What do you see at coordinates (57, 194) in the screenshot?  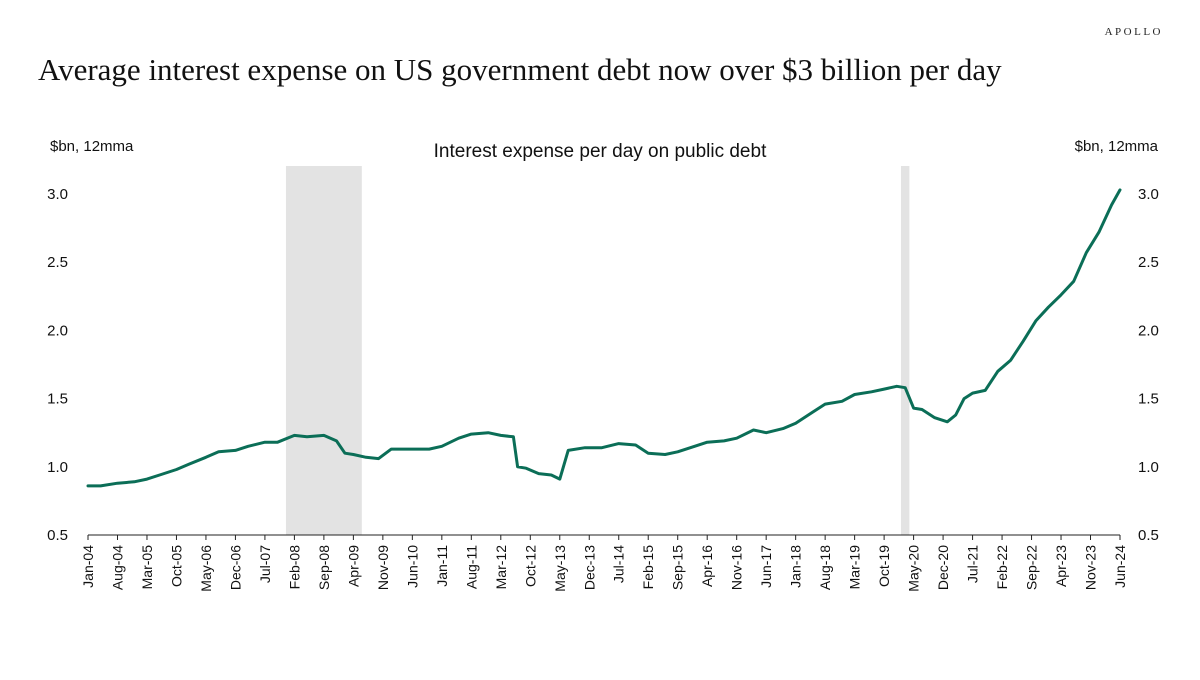 I see `y-tick-label-left: 3.0` at bounding box center [57, 194].